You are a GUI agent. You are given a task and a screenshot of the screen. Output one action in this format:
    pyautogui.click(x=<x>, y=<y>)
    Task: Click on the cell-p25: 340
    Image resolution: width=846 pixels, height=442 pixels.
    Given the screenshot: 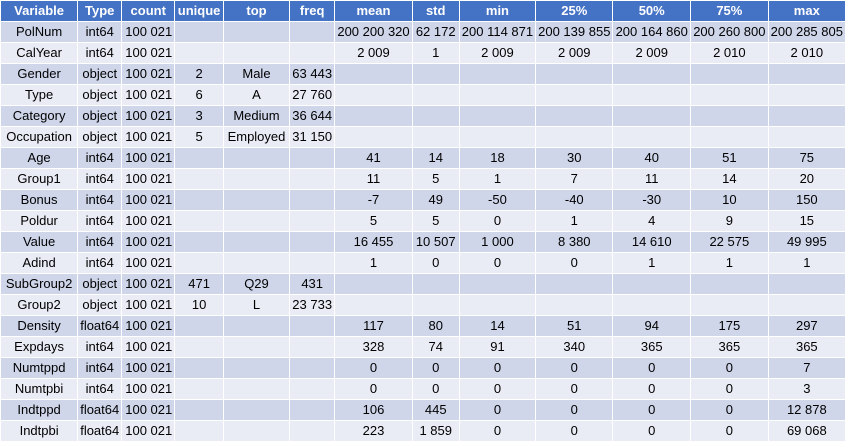 What is the action you would take?
    pyautogui.click(x=574, y=347)
    